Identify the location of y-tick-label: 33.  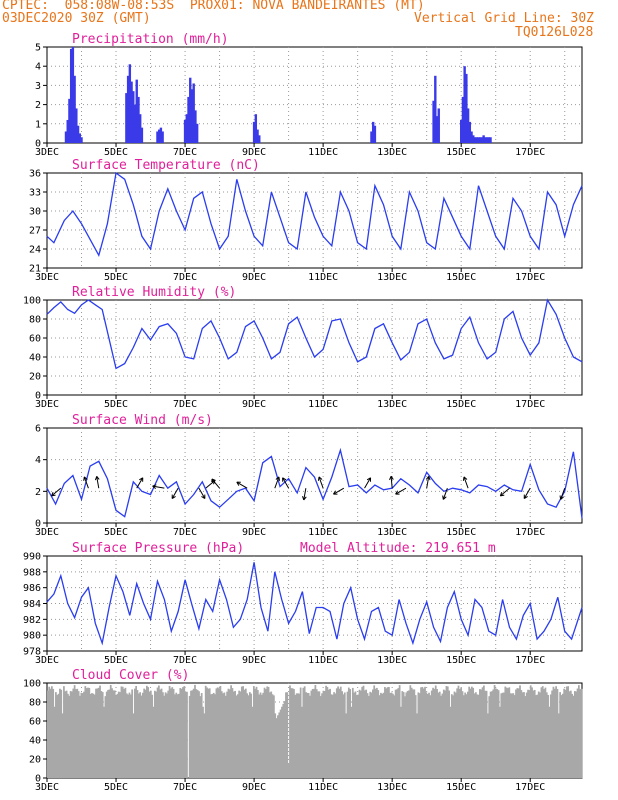
(35, 193).